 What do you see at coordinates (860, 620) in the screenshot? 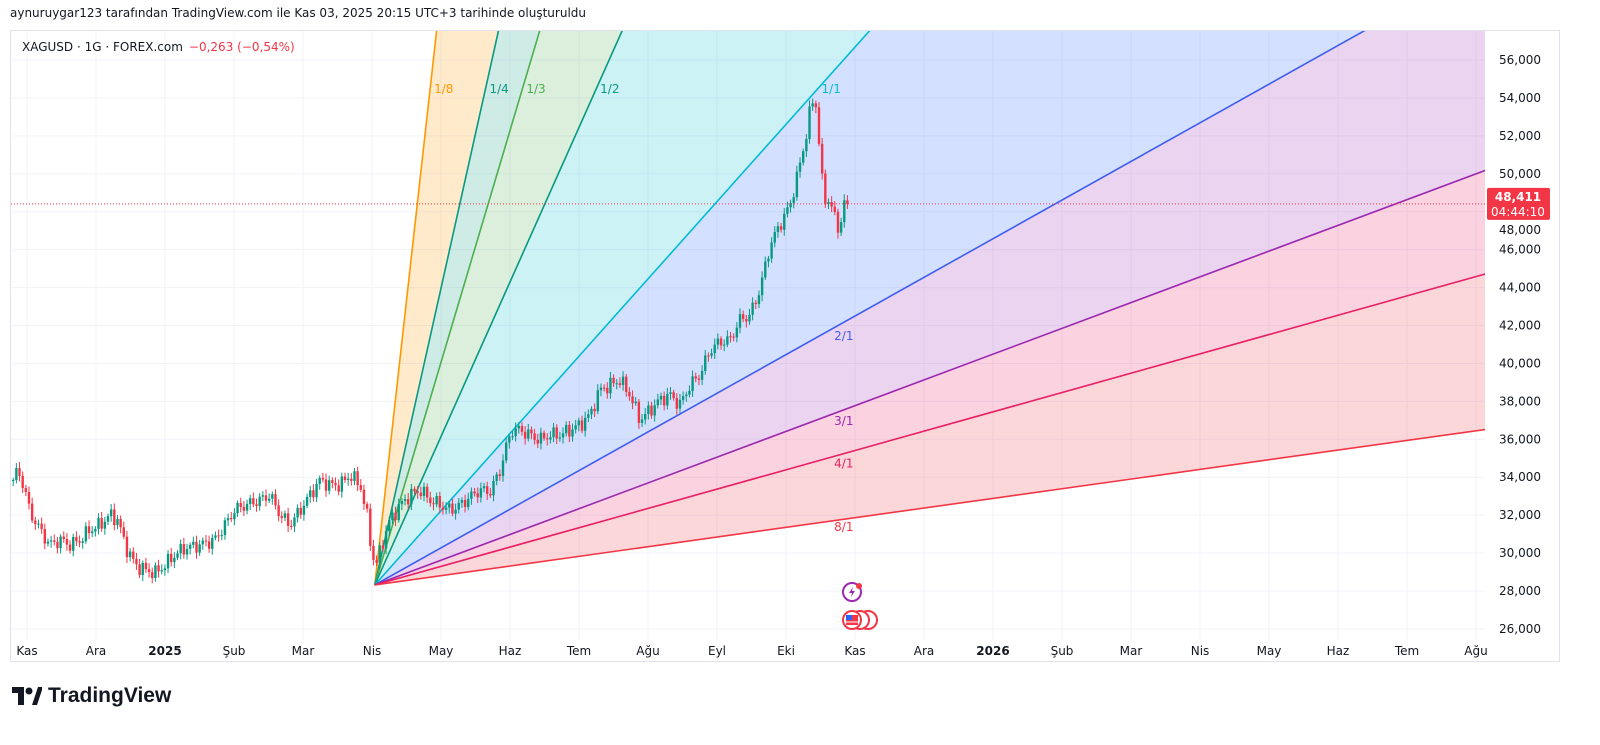
I see `economic-events-flag-icon` at bounding box center [860, 620].